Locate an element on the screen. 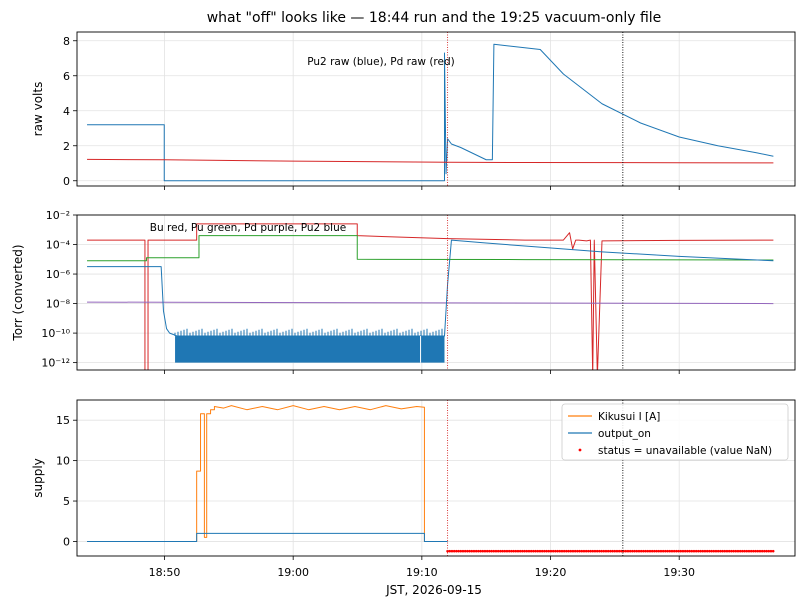 Image resolution: width=802 pixels, height=608 pixels. x-tick-label: 19:10 is located at coordinates (422, 572).